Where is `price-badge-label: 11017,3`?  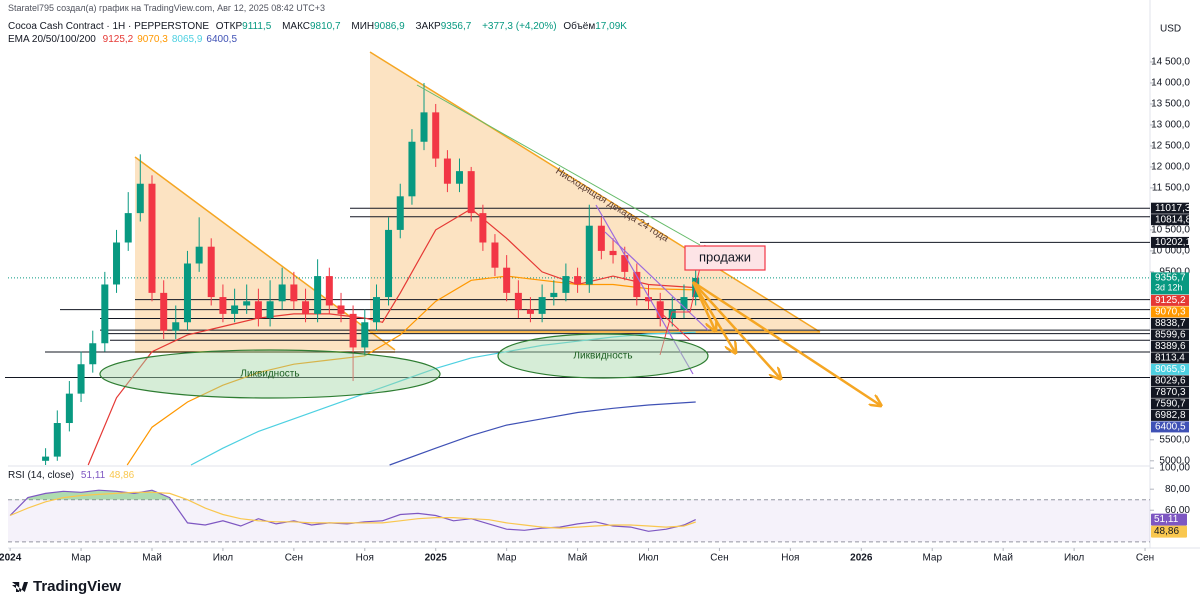 price-badge-label: 11017,3 is located at coordinates (1173, 208).